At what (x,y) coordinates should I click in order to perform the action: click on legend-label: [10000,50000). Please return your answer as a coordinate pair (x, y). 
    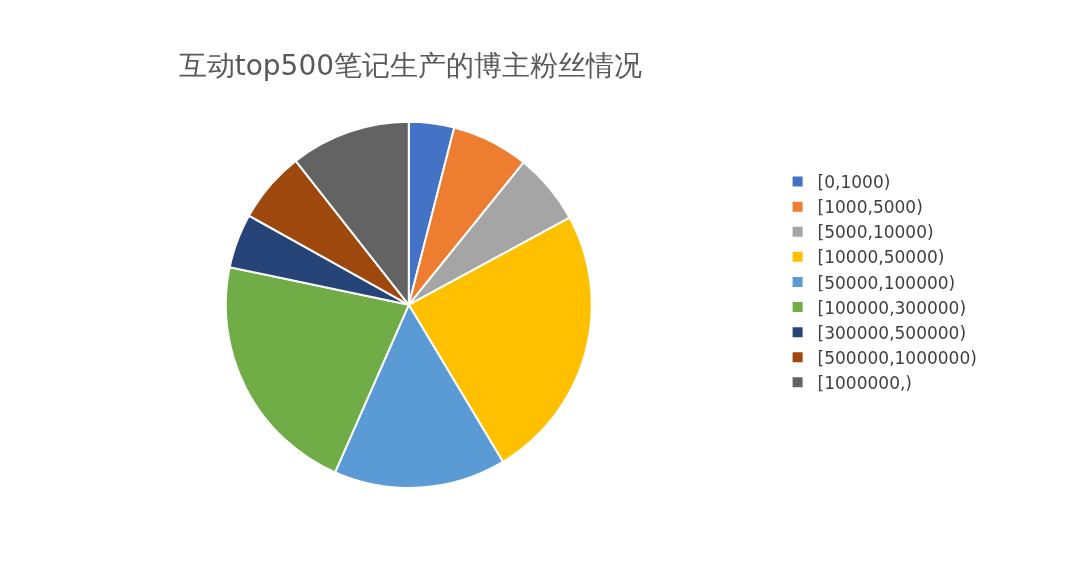
    Looking at the image, I should click on (881, 257).